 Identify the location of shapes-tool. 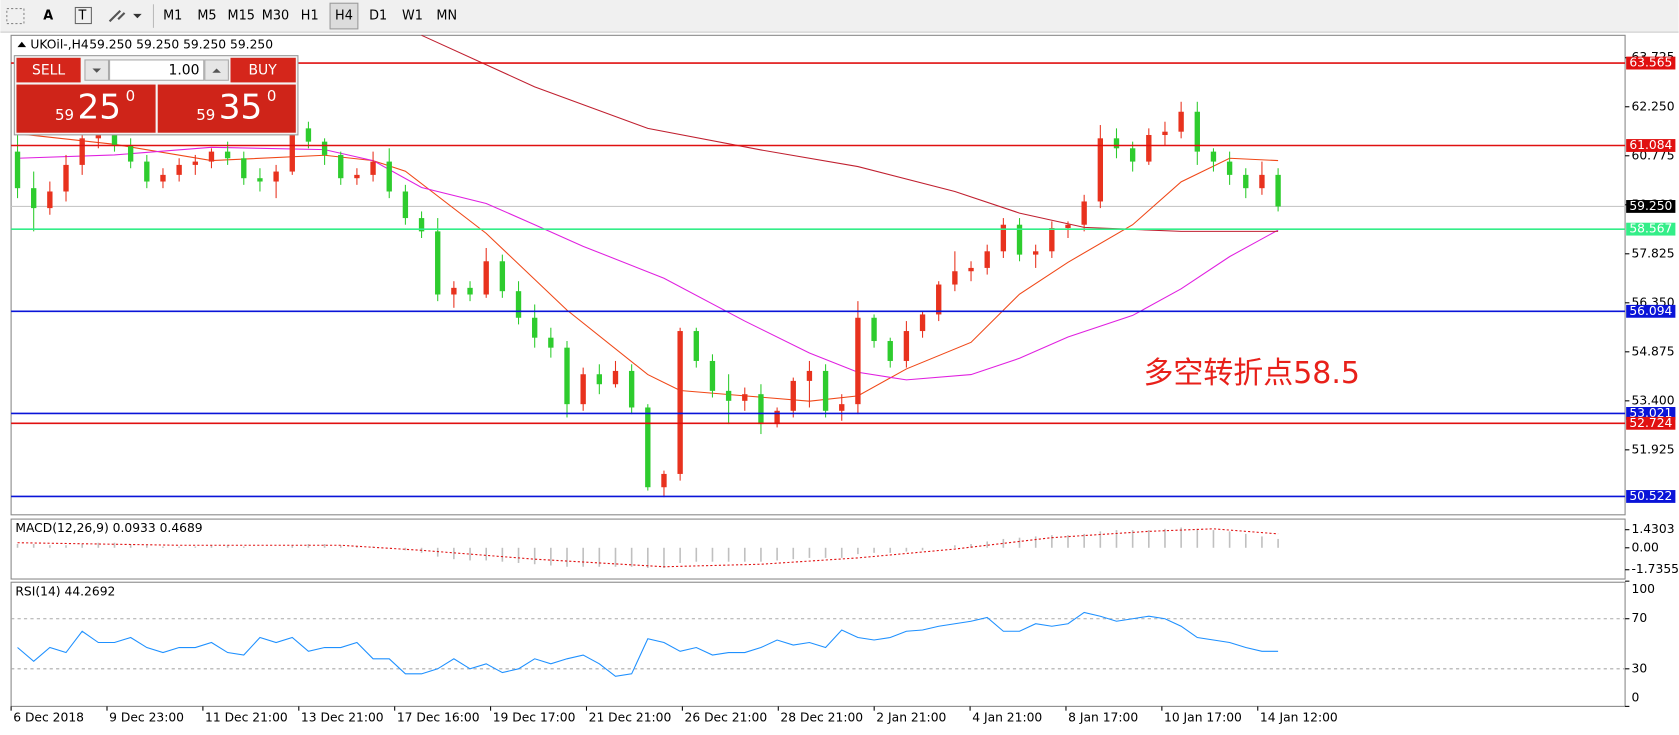
(117, 16).